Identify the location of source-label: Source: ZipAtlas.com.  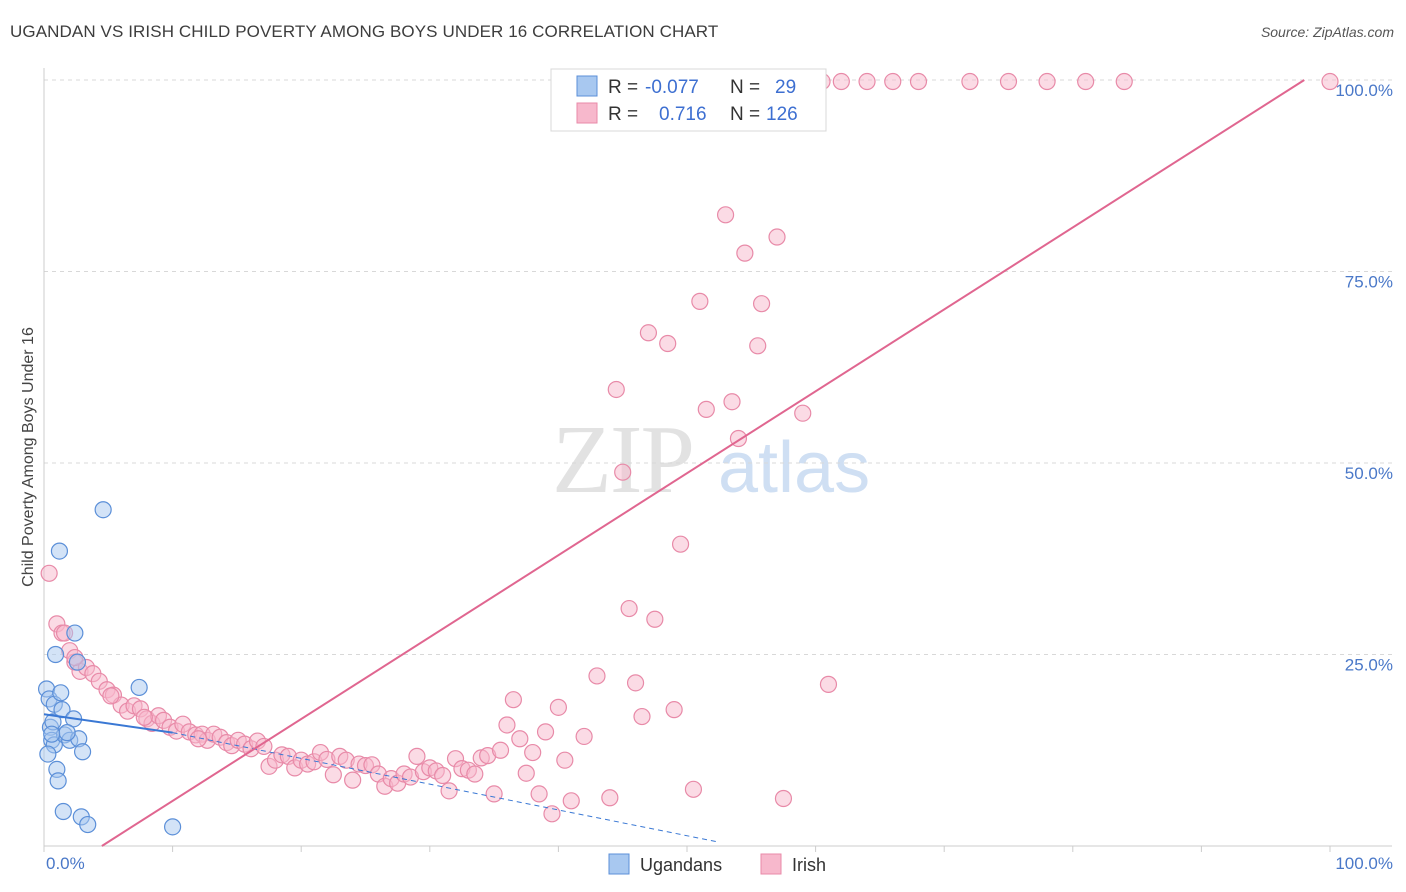
(1327, 32).